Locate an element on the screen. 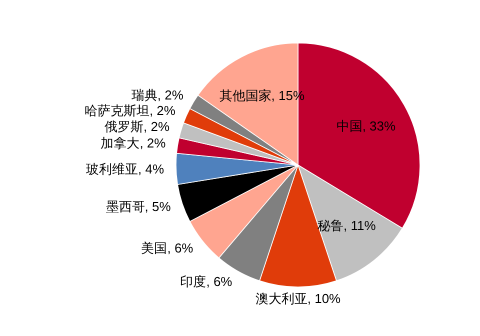  slice-label: 中国, 33% is located at coordinates (366, 126).